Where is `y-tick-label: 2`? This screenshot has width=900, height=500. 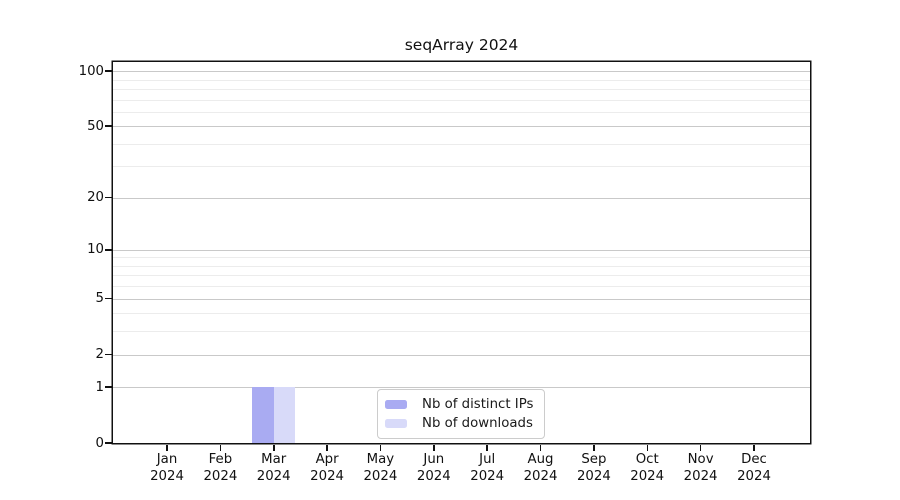 y-tick-label: 2 is located at coordinates (99, 354).